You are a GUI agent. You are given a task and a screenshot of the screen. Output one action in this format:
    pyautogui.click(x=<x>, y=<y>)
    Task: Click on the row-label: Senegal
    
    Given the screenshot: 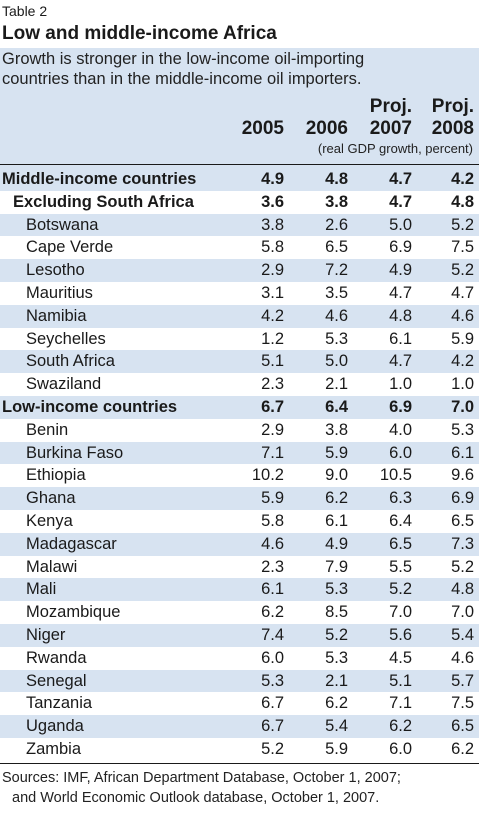 What is the action you would take?
    pyautogui.click(x=56, y=680)
    